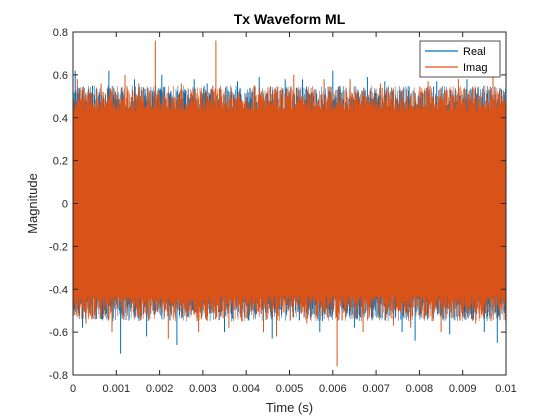  Describe the element at coordinates (60, 162) in the screenshot. I see `y-tick-label: 0.2` at that location.